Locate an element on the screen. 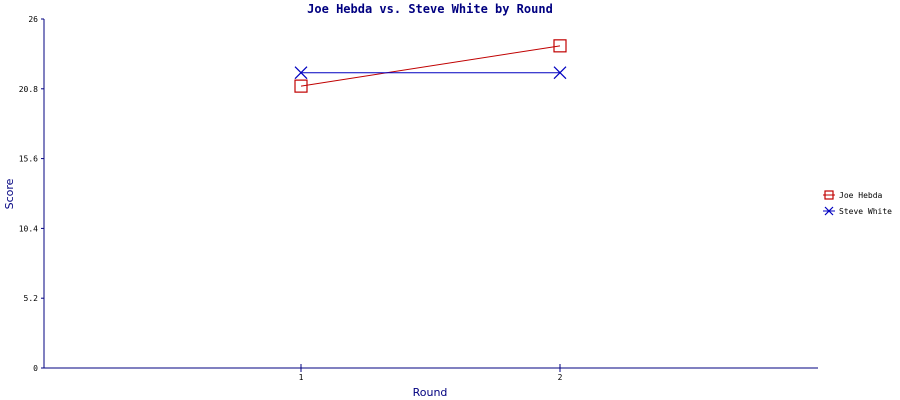  series-layer is located at coordinates (430, 66).